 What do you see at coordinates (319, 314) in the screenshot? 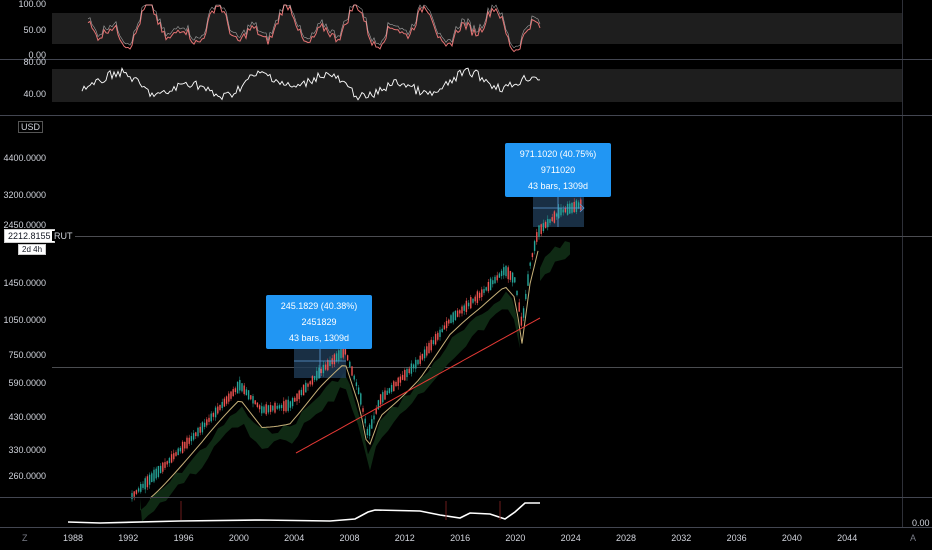
I see `measure-label-1-line1: 245.1829 (40.38%) 2451829` at bounding box center [319, 314].